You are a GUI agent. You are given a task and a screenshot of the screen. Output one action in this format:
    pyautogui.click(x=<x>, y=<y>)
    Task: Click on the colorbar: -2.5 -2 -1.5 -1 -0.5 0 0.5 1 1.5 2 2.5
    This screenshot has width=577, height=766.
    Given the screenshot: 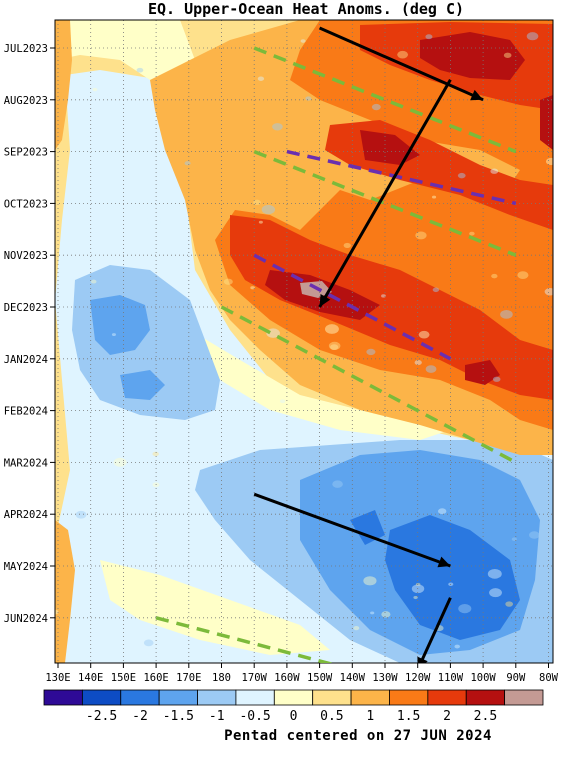 What is the action you would take?
    pyautogui.click(x=293, y=706)
    